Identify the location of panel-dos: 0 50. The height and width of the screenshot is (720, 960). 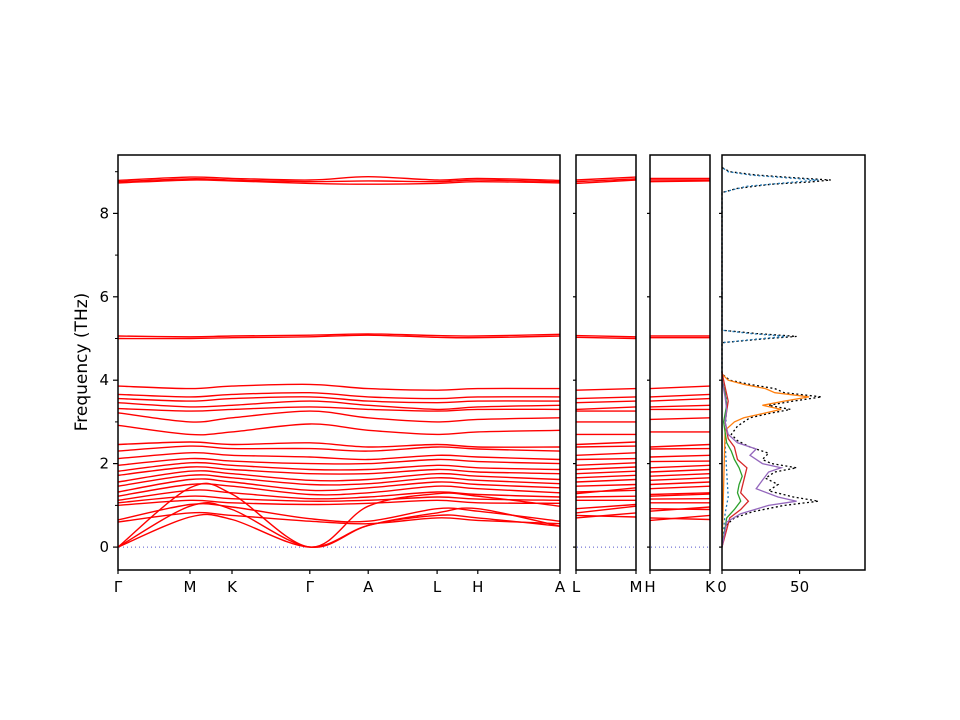
(791, 375).